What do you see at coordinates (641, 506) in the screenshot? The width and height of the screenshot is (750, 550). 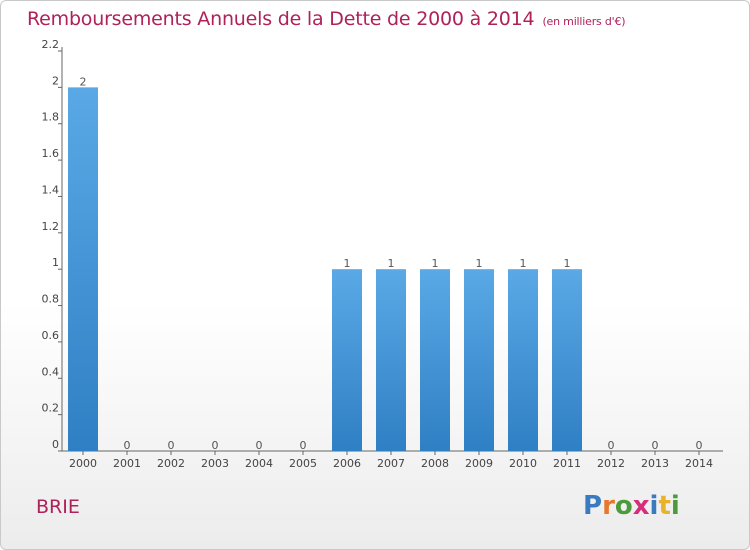 I see `logo-letter: x` at bounding box center [641, 506].